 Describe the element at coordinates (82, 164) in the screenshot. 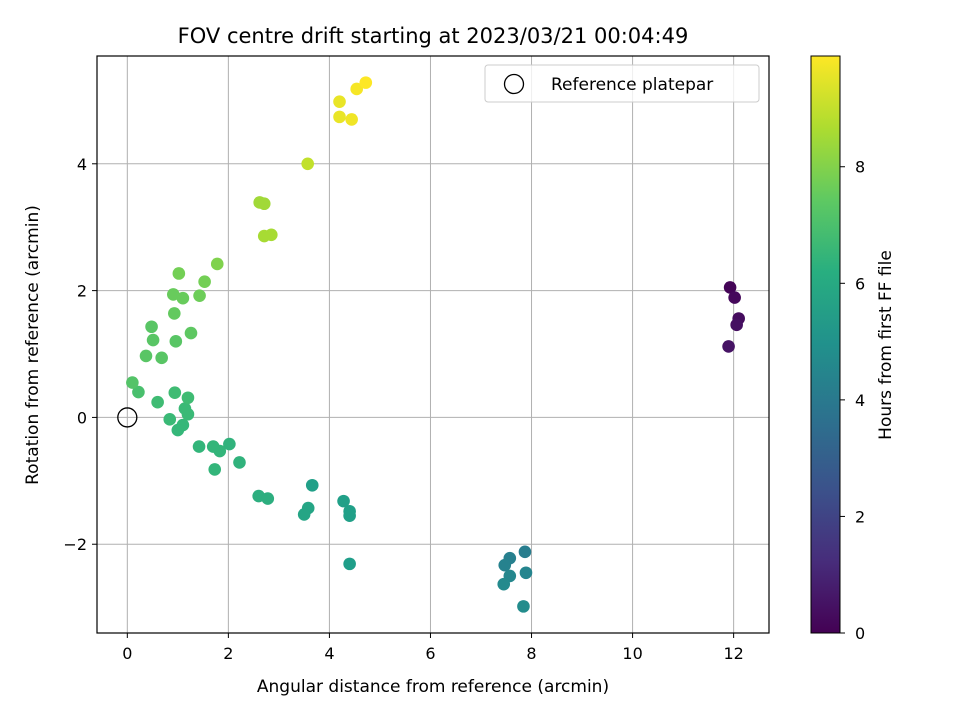

I see `y-tick-label: 4` at that location.